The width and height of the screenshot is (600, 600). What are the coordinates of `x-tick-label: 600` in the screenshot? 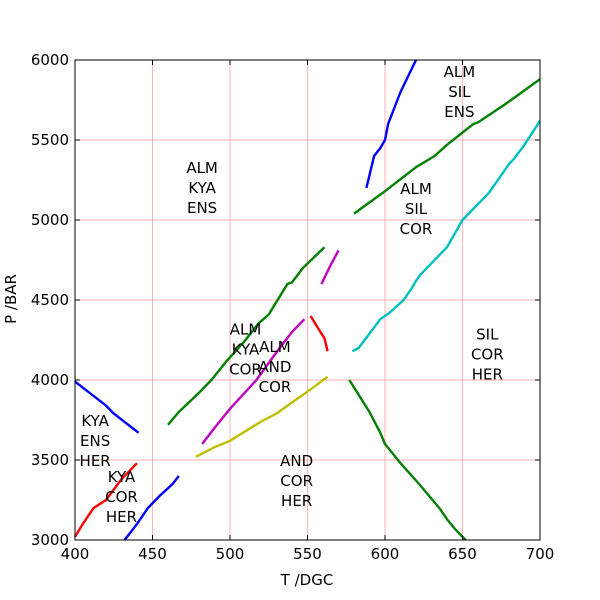 It's located at (385, 554).